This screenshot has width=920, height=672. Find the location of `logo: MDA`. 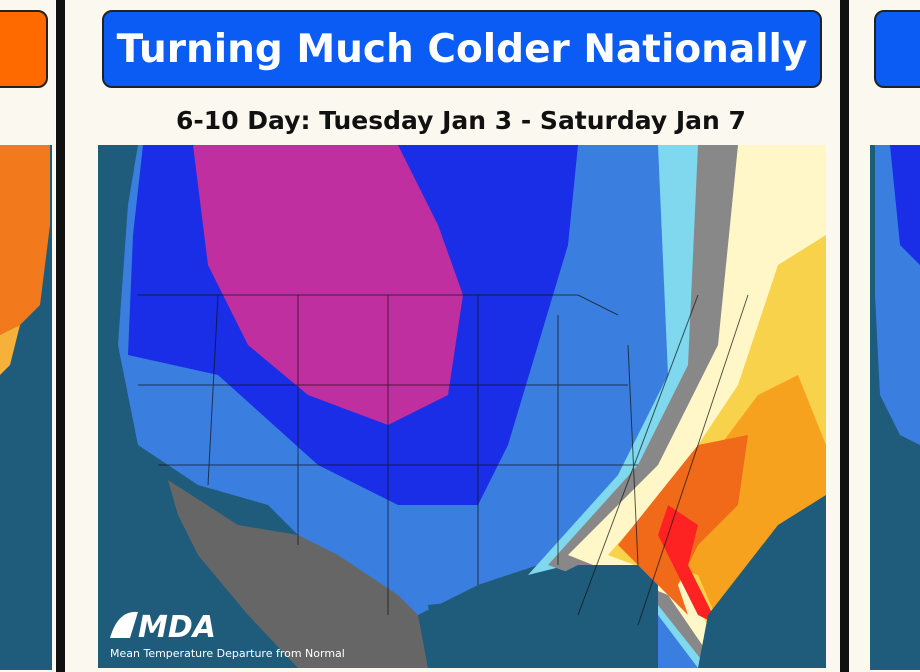

logo: MDA is located at coordinates (163, 627).